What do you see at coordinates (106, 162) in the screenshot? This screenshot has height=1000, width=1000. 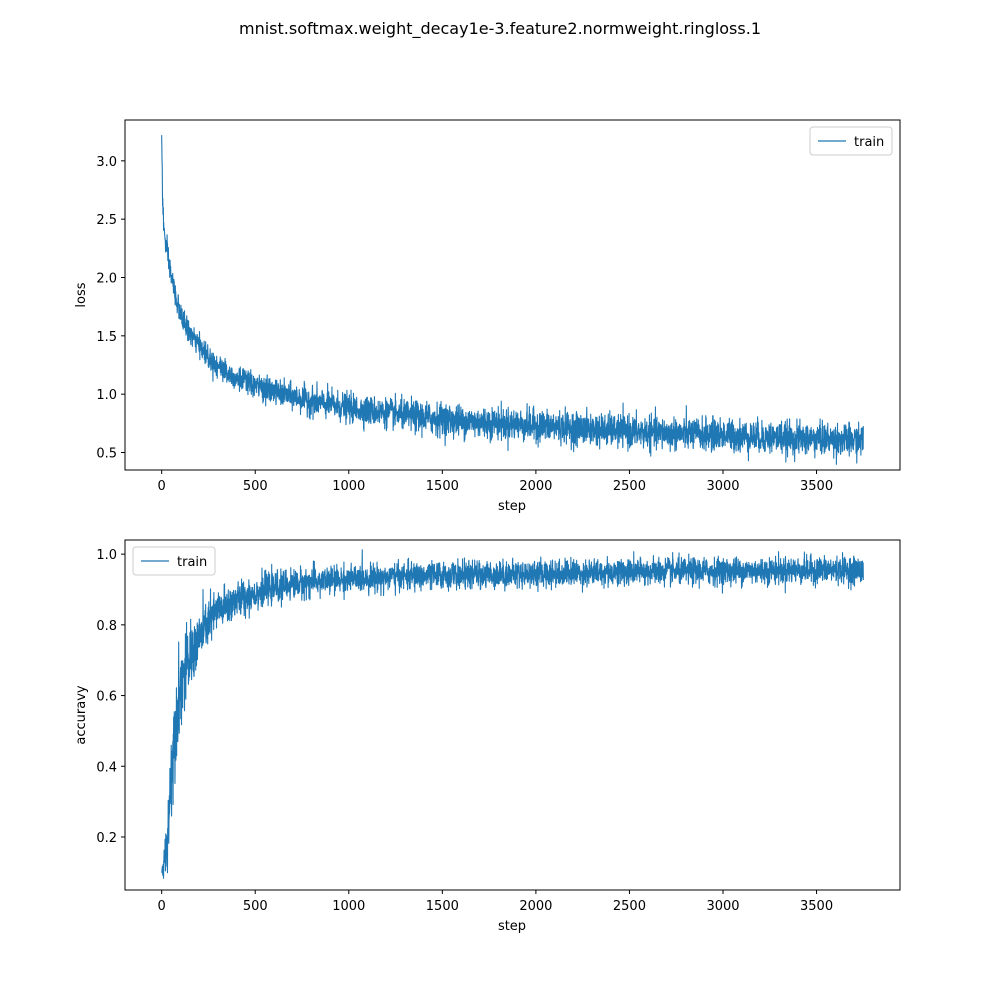 I see `loss-y-tick-label: 3.0` at bounding box center [106, 162].